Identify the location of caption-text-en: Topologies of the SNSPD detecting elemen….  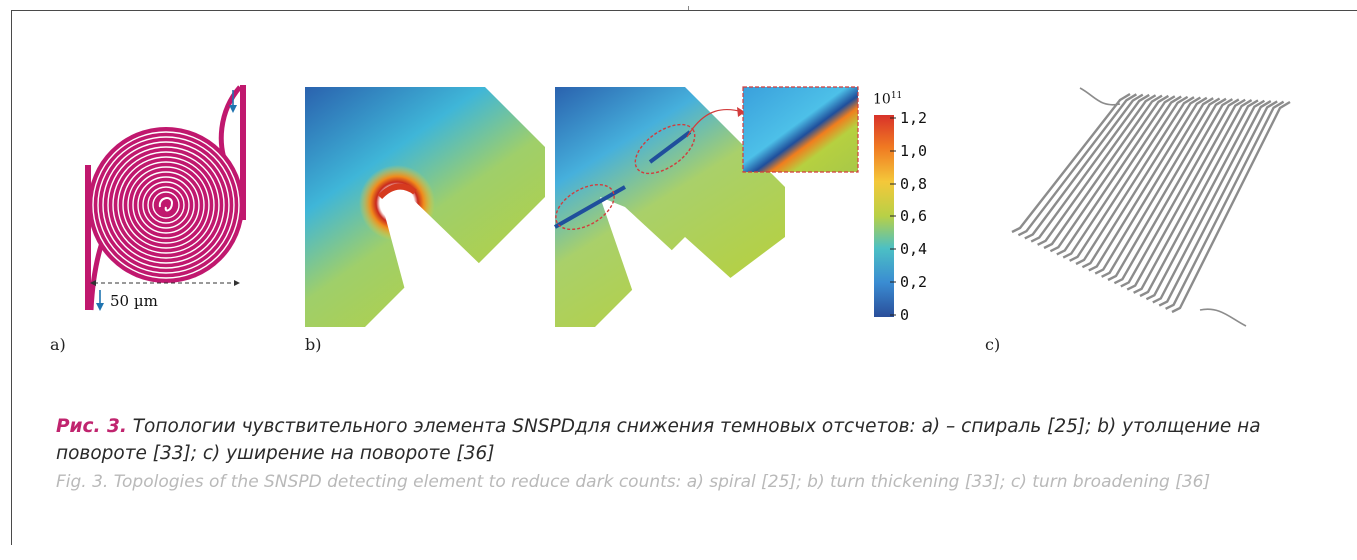
(659, 482).